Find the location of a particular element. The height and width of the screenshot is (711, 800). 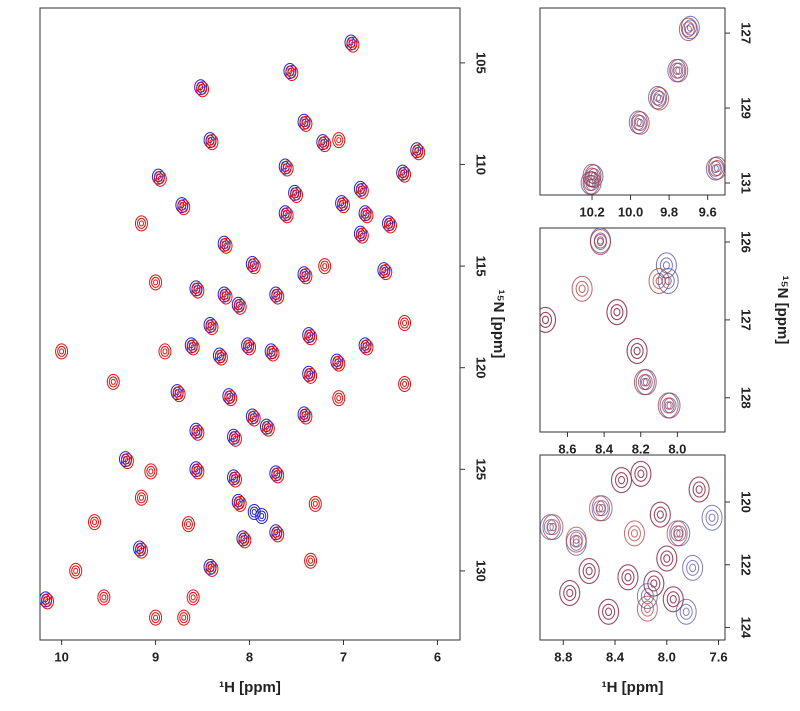

y-tick-label: 124 is located at coordinates (746, 628).